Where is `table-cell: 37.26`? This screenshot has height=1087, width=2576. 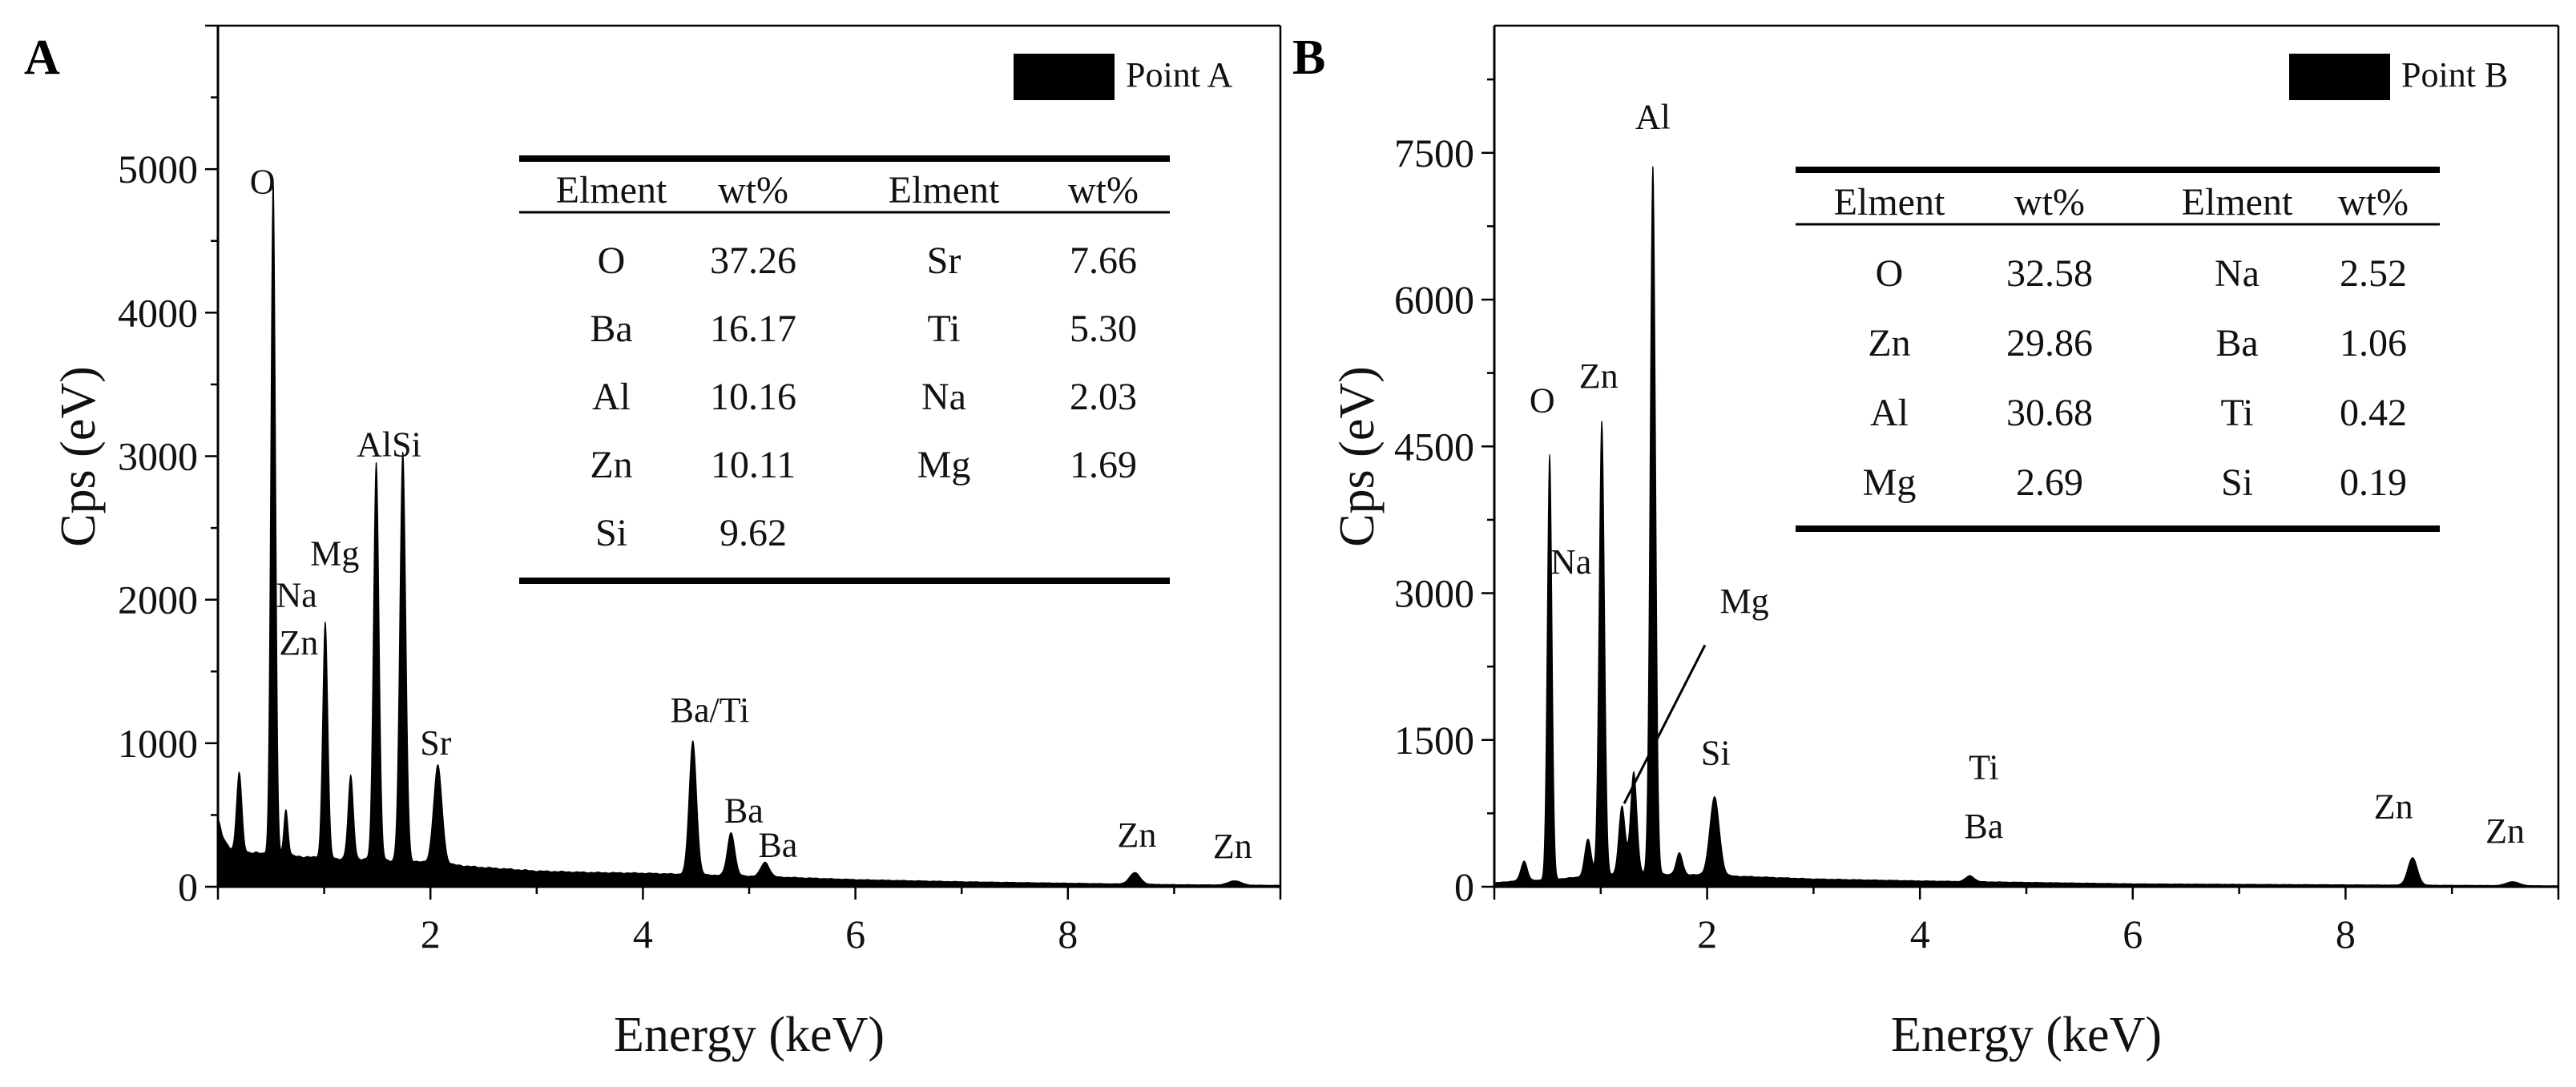 table-cell: 37.26 is located at coordinates (753, 261).